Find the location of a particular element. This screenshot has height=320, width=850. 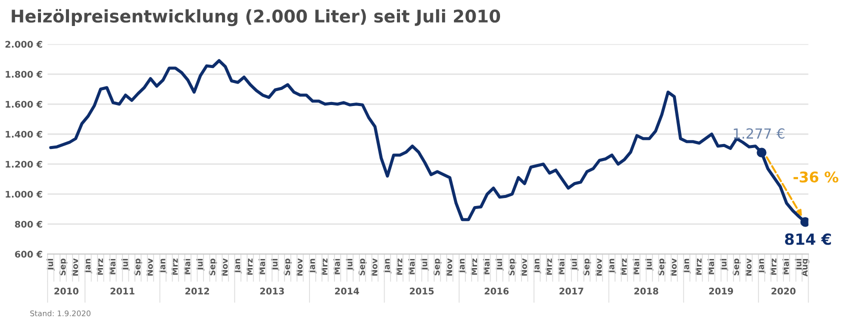

text: 2012 is located at coordinates (197, 291).